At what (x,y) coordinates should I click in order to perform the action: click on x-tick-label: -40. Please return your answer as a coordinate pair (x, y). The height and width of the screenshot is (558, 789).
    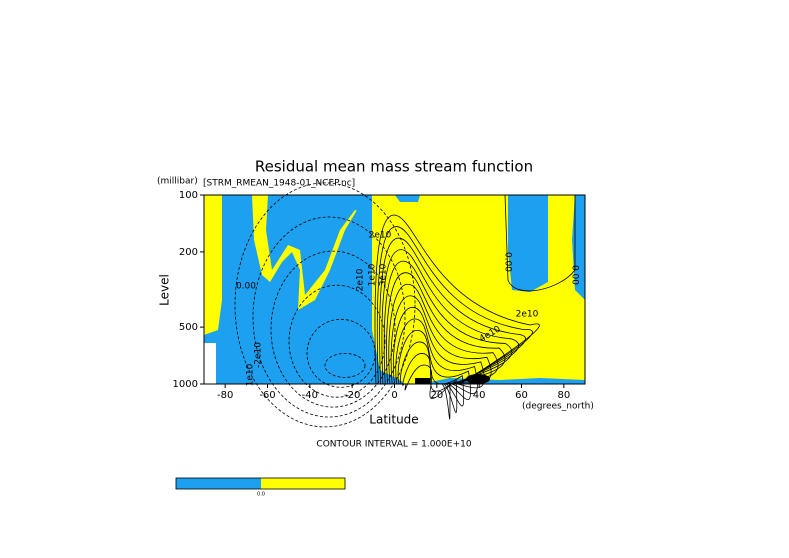
    Looking at the image, I should click on (310, 395).